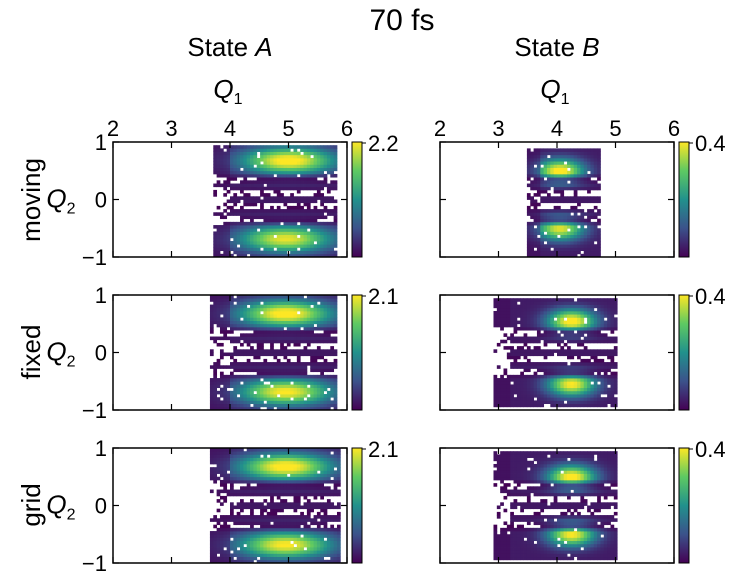  I want to click on row-label-fixed: fixed, so click(31, 352).